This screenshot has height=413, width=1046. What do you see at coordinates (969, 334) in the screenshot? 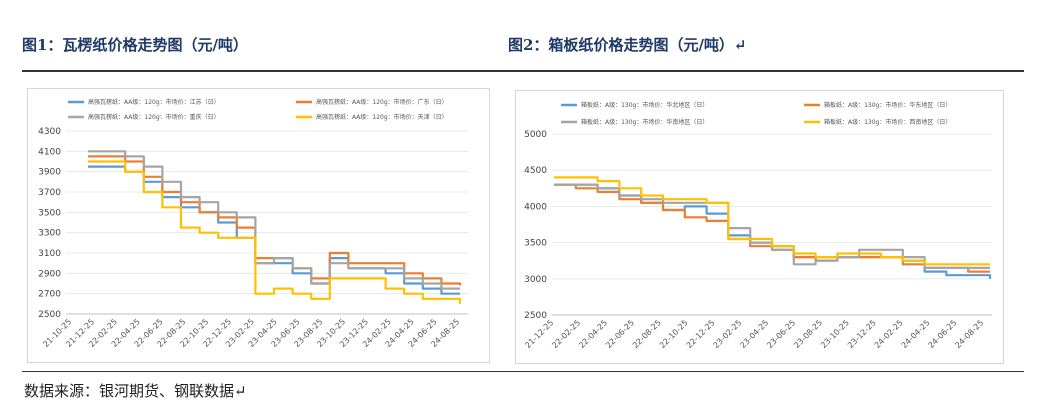
I see `x-tick-label: 24-08-25` at bounding box center [969, 334].